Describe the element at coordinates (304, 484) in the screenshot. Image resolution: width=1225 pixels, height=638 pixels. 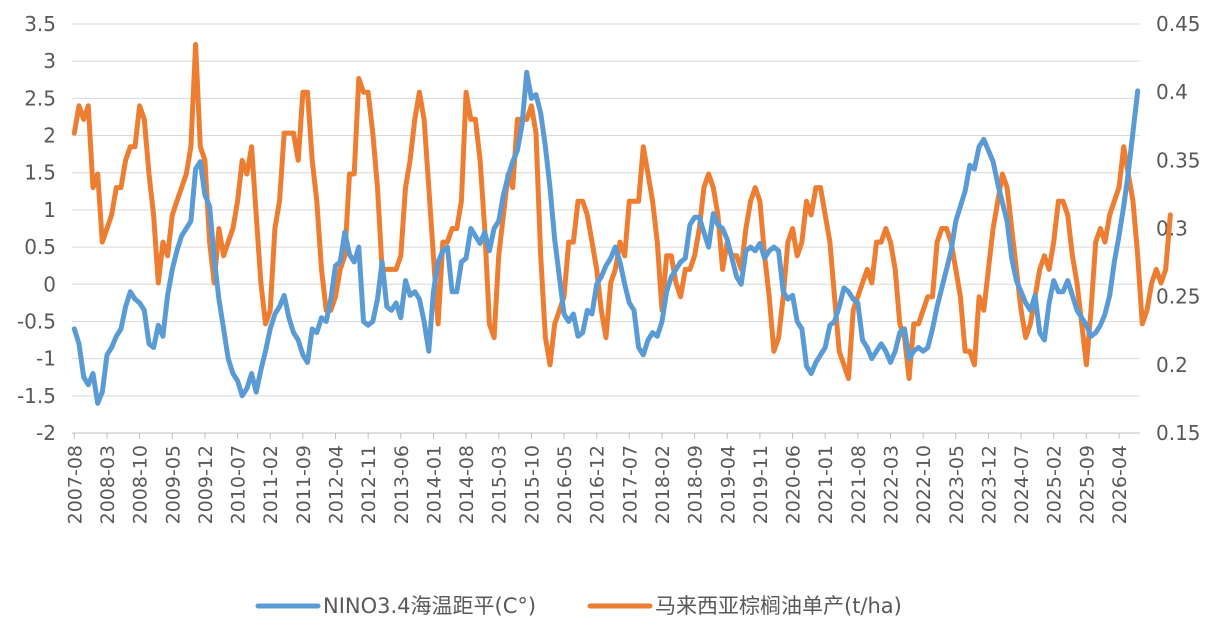
I see `x-tick-label: 2011-09` at that location.